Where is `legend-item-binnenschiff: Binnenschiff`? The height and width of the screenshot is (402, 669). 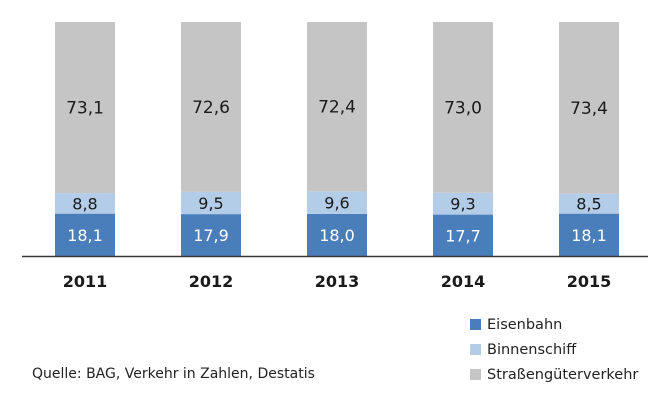
legend-item-binnenschiff: Binnenschiff is located at coordinates (554, 349).